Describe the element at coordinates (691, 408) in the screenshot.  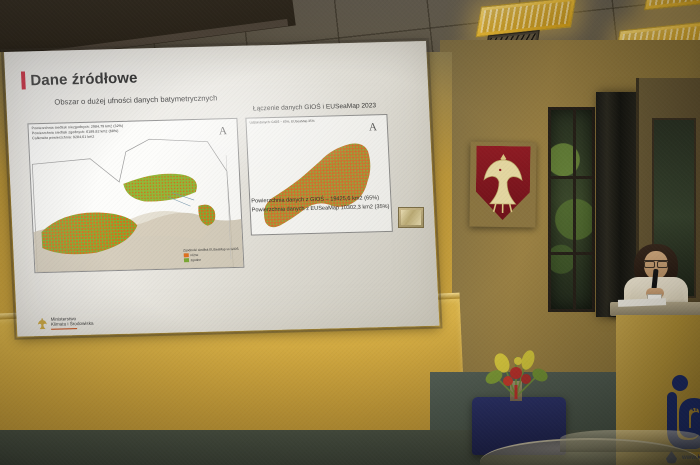
I see `logo-pan-text: PAN` at that location.